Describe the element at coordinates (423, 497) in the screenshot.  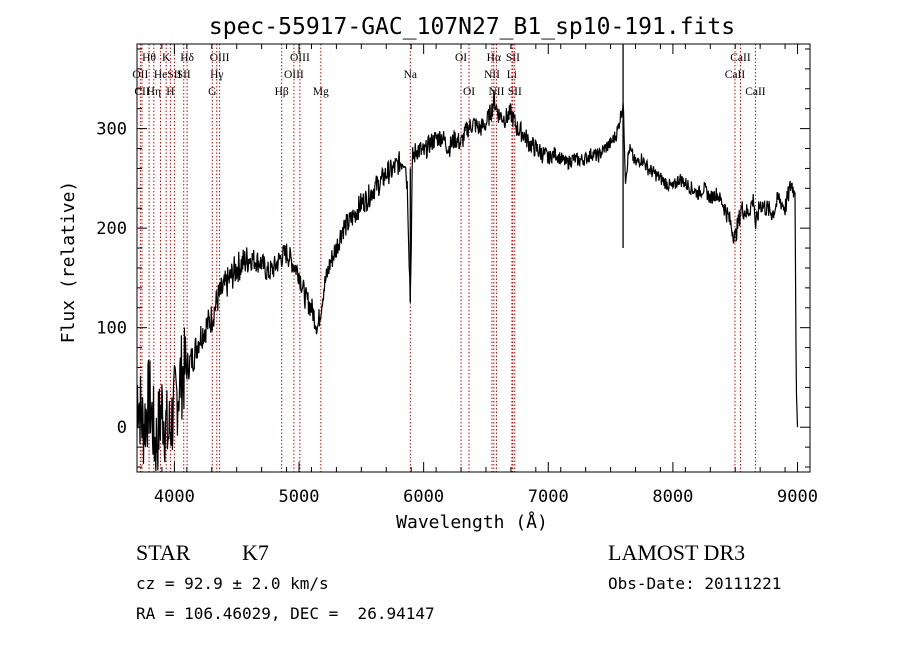
I see `x-tick-label: 6000` at that location.